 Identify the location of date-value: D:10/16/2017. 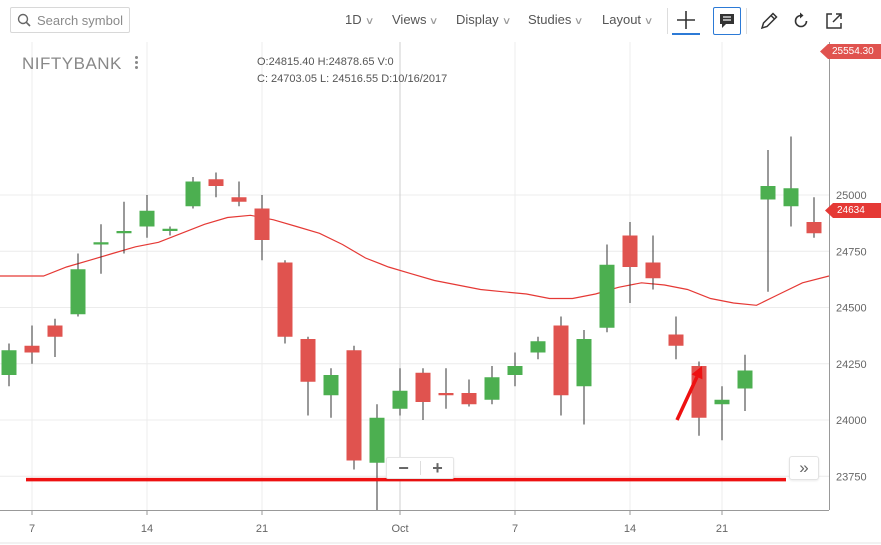
(414, 79).